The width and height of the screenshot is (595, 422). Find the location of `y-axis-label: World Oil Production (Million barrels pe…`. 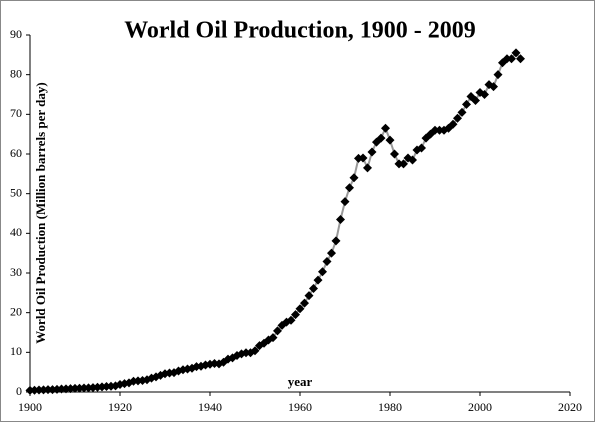

y-axis-label: World Oil Production (Million barrels pe… is located at coordinates (40, 212).